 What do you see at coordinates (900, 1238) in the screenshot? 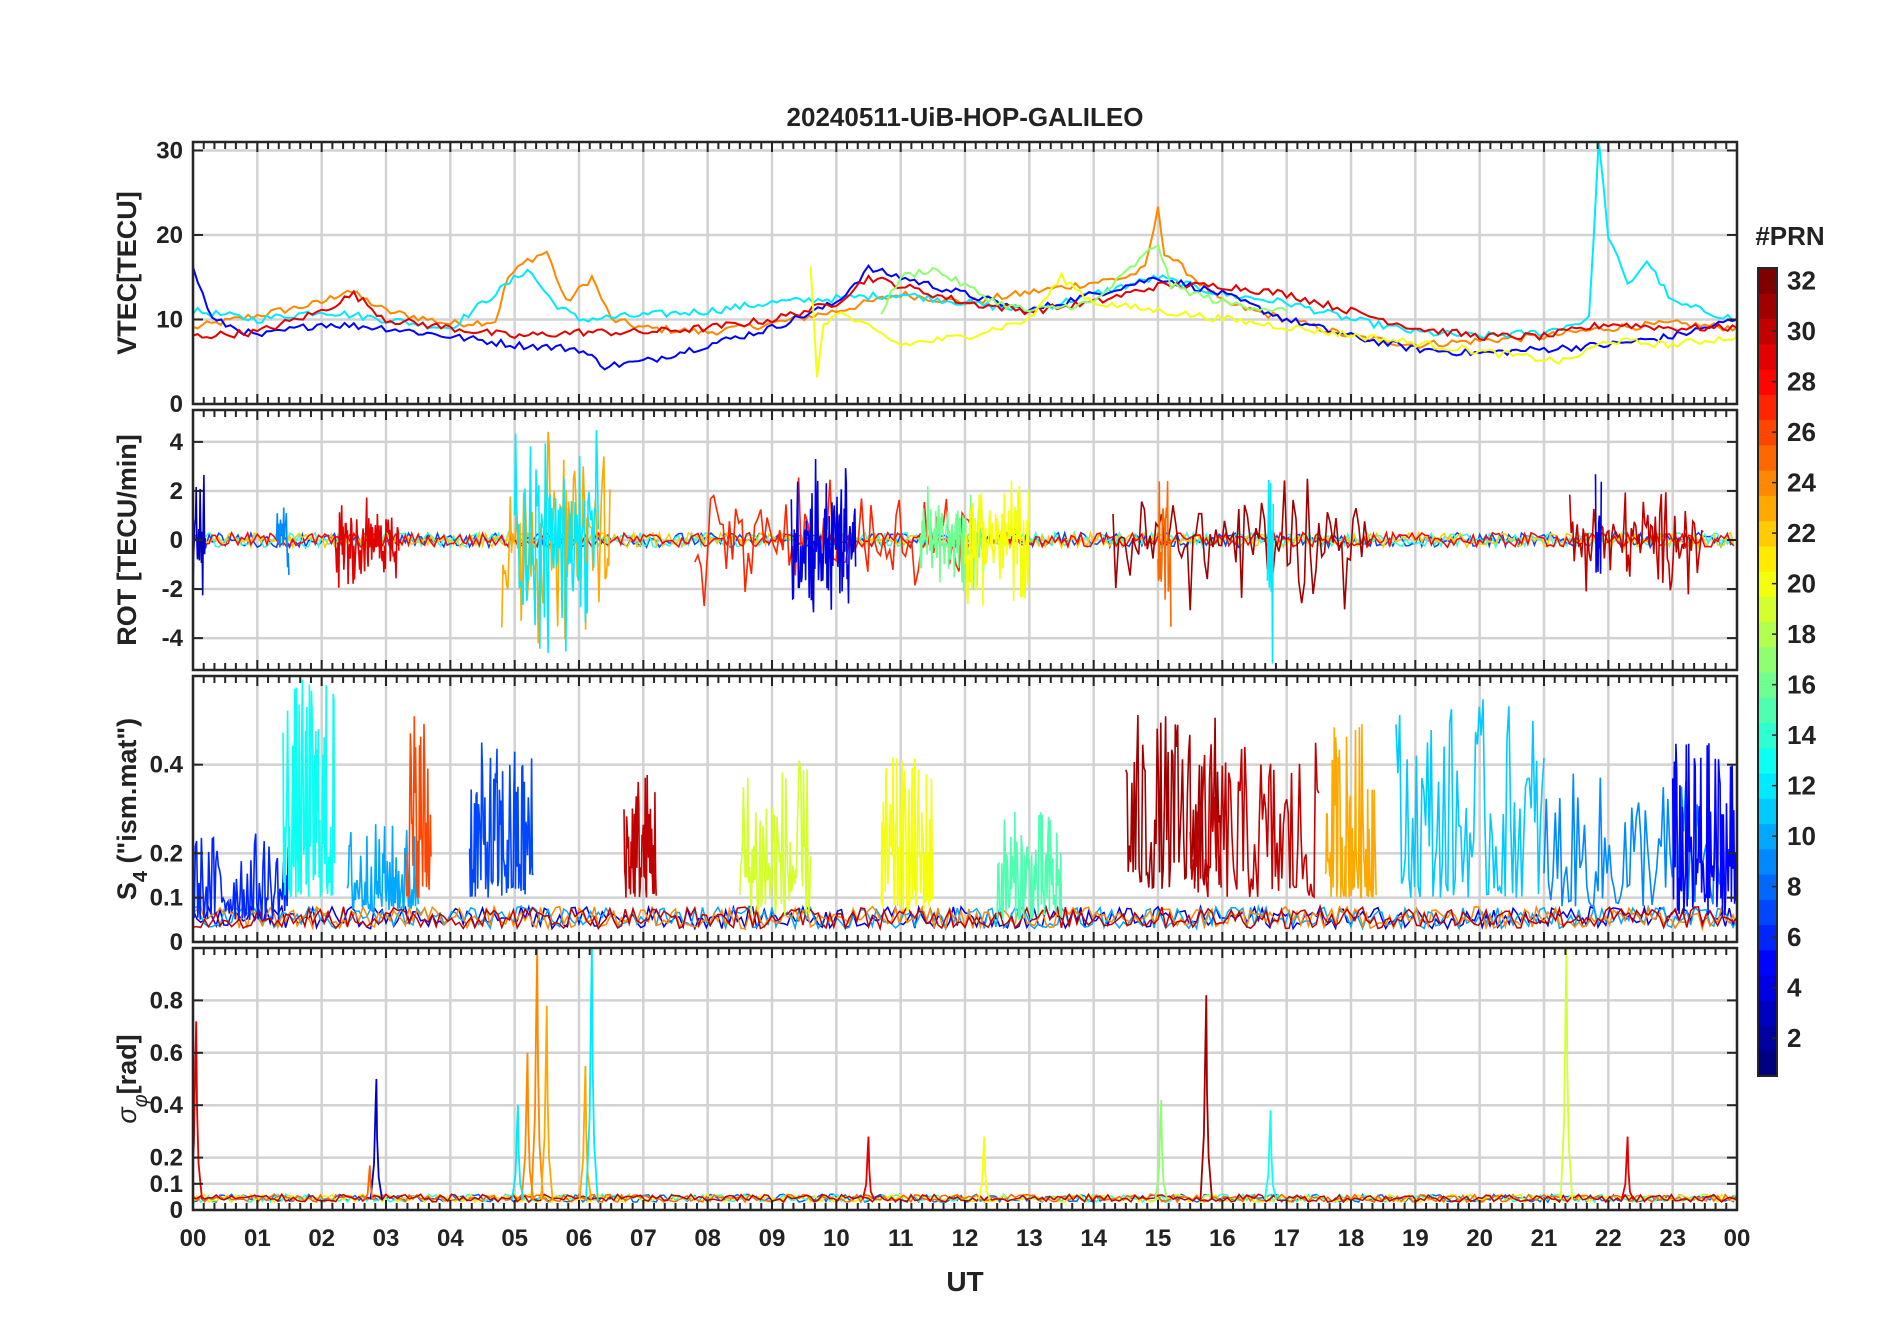
I see `x-tick-label: 11` at bounding box center [900, 1238].